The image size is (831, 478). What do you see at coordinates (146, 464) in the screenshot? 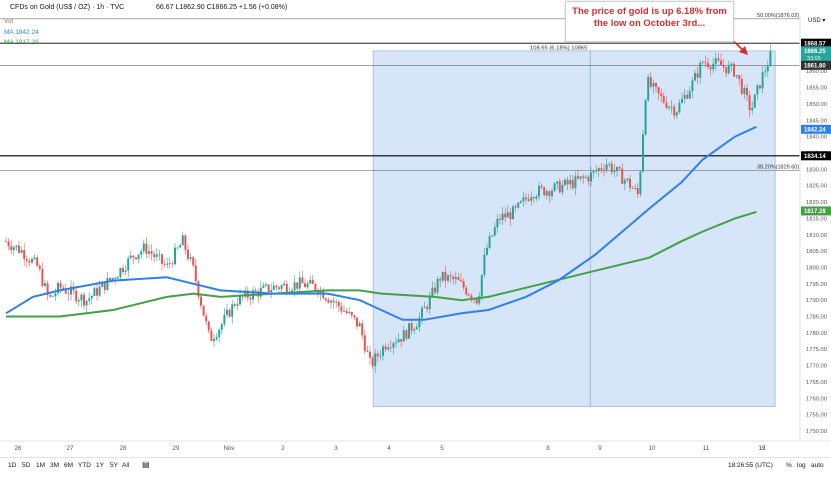
I see `calendar-icon: ▤` at bounding box center [146, 464].